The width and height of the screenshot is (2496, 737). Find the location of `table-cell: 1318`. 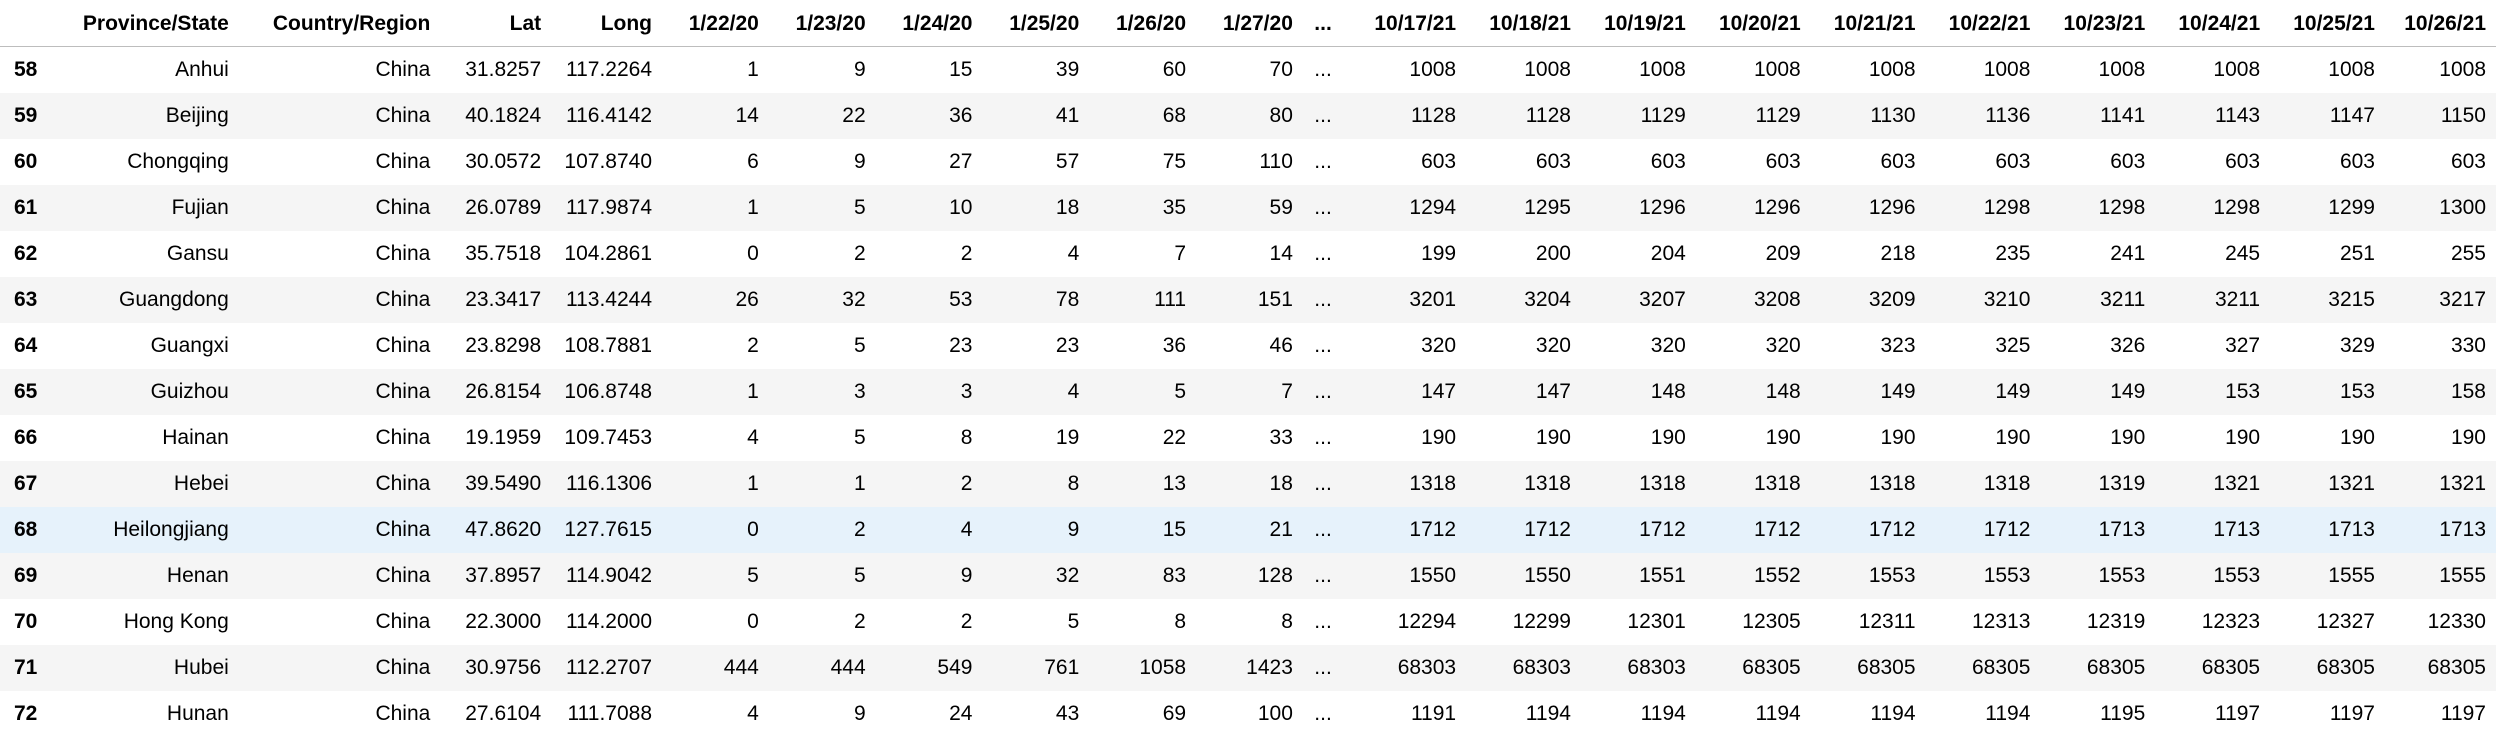

table-cell: 1318 is located at coordinates (1523, 484).